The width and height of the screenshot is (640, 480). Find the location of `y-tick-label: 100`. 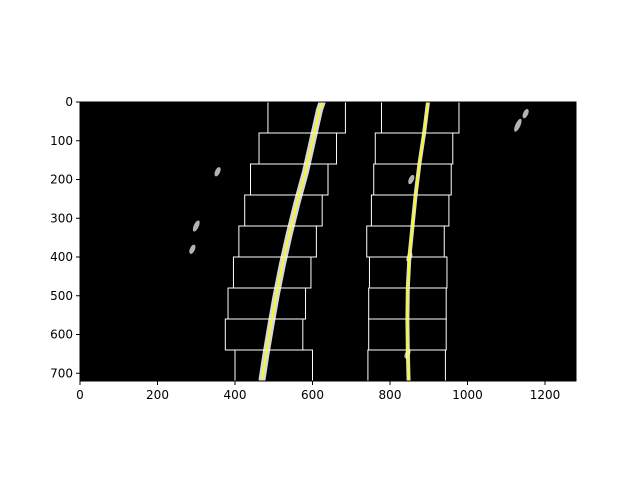

y-tick-label: 100 is located at coordinates (61, 141).